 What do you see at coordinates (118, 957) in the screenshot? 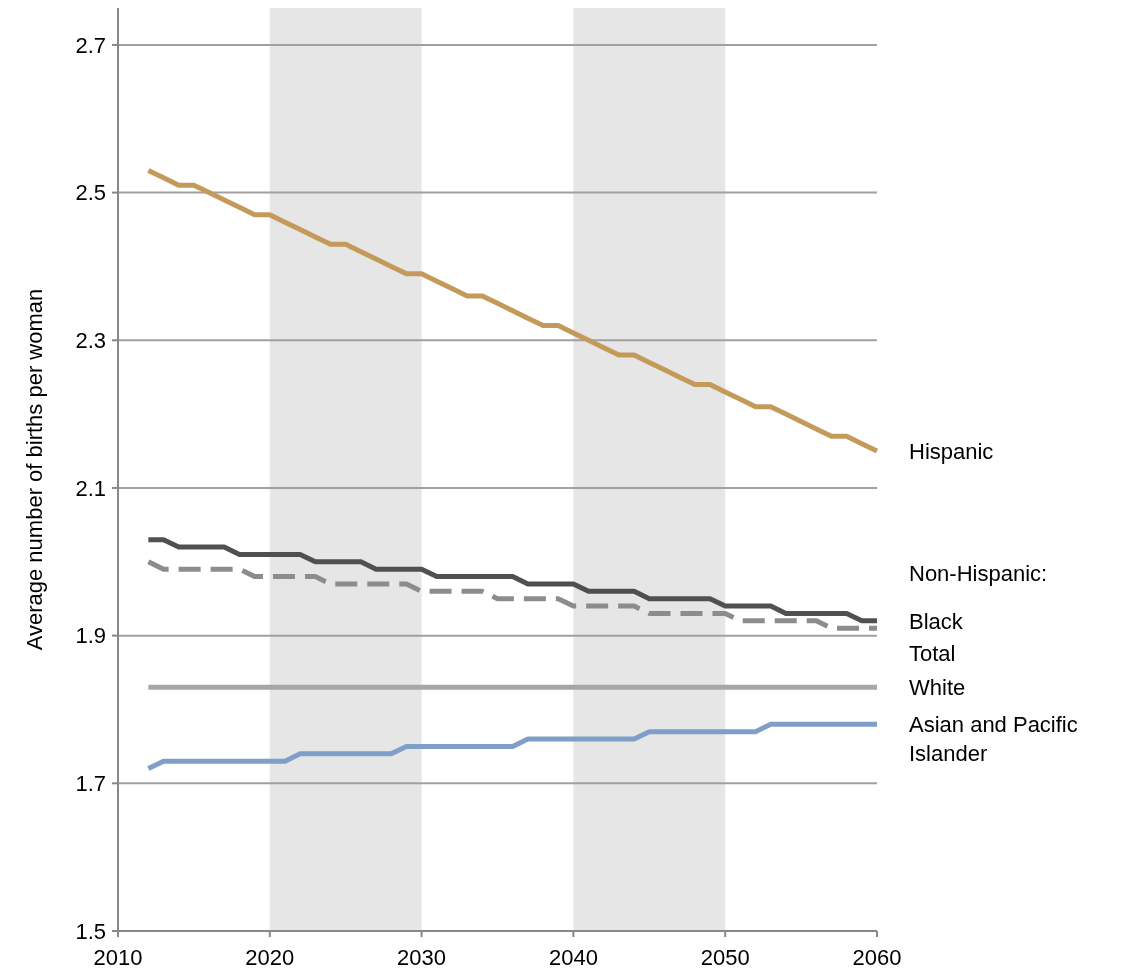
I see `x-tick-label: 2010` at bounding box center [118, 957].